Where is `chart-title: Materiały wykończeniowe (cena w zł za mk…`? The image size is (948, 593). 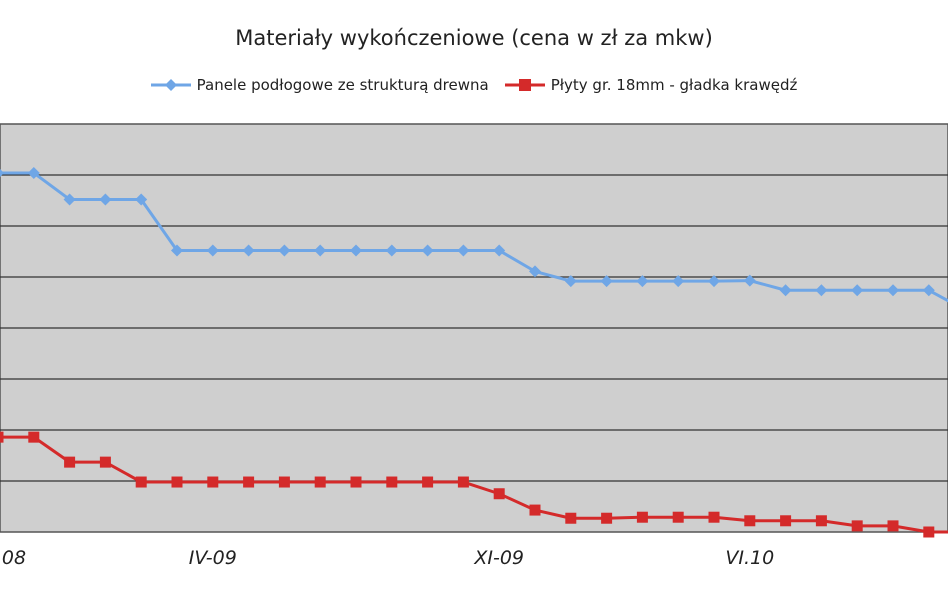
chart-title: Materiały wykończeniowe (cena w zł za mk… is located at coordinates (474, 38).